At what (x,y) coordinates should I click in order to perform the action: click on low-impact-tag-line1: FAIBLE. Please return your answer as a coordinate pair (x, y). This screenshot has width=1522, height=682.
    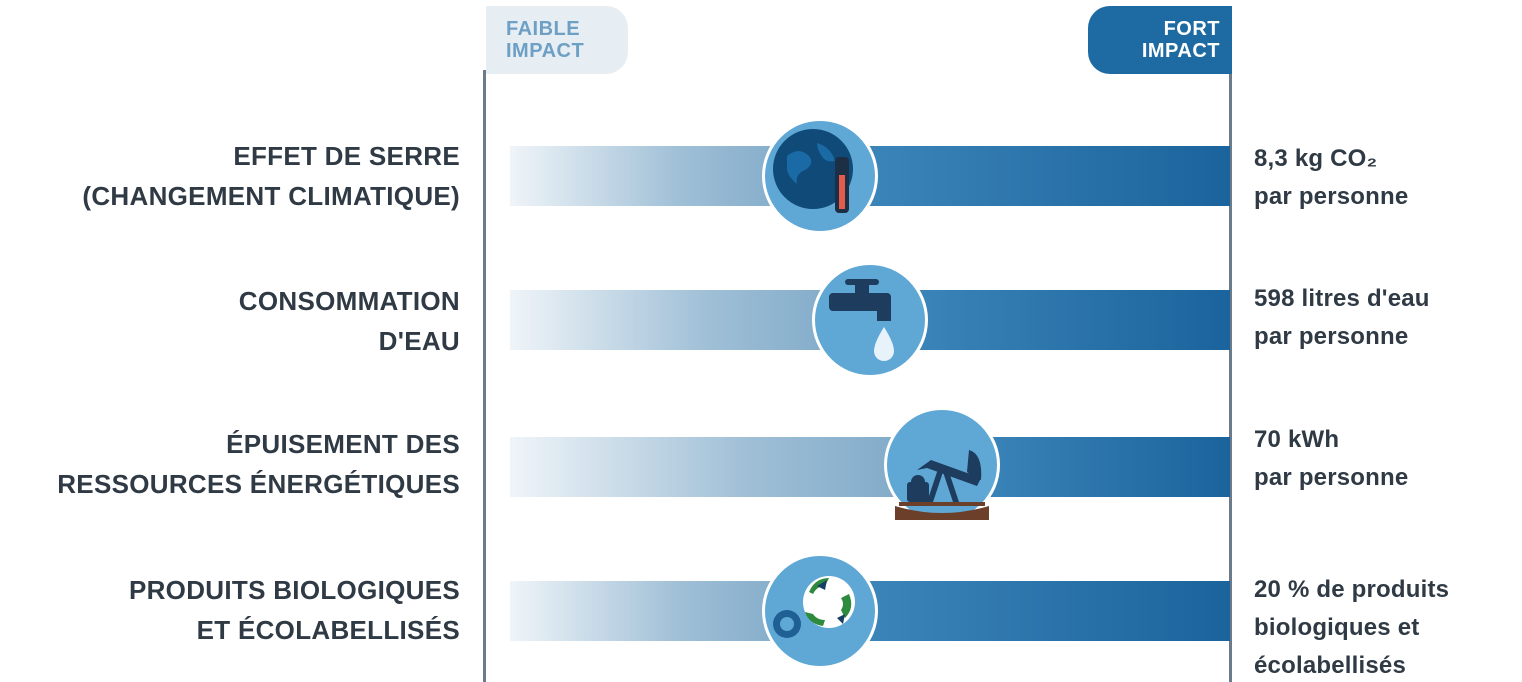
    Looking at the image, I should click on (543, 29).